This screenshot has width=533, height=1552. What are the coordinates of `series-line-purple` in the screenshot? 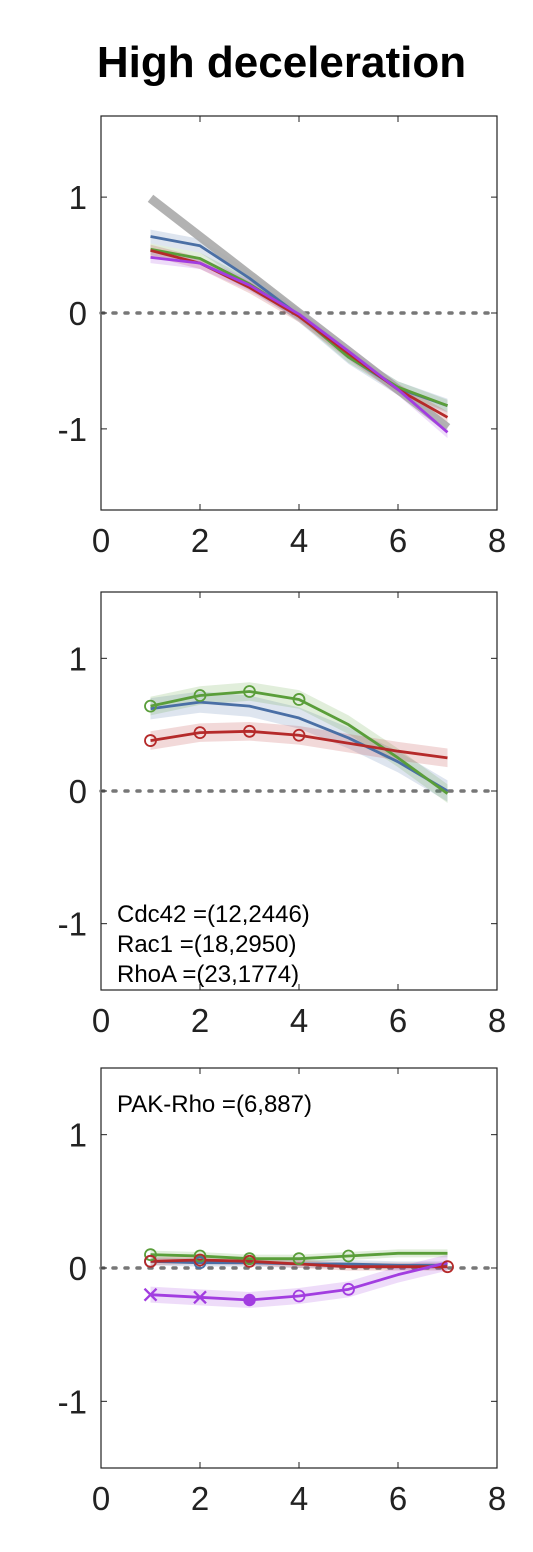 It's located at (299, 344).